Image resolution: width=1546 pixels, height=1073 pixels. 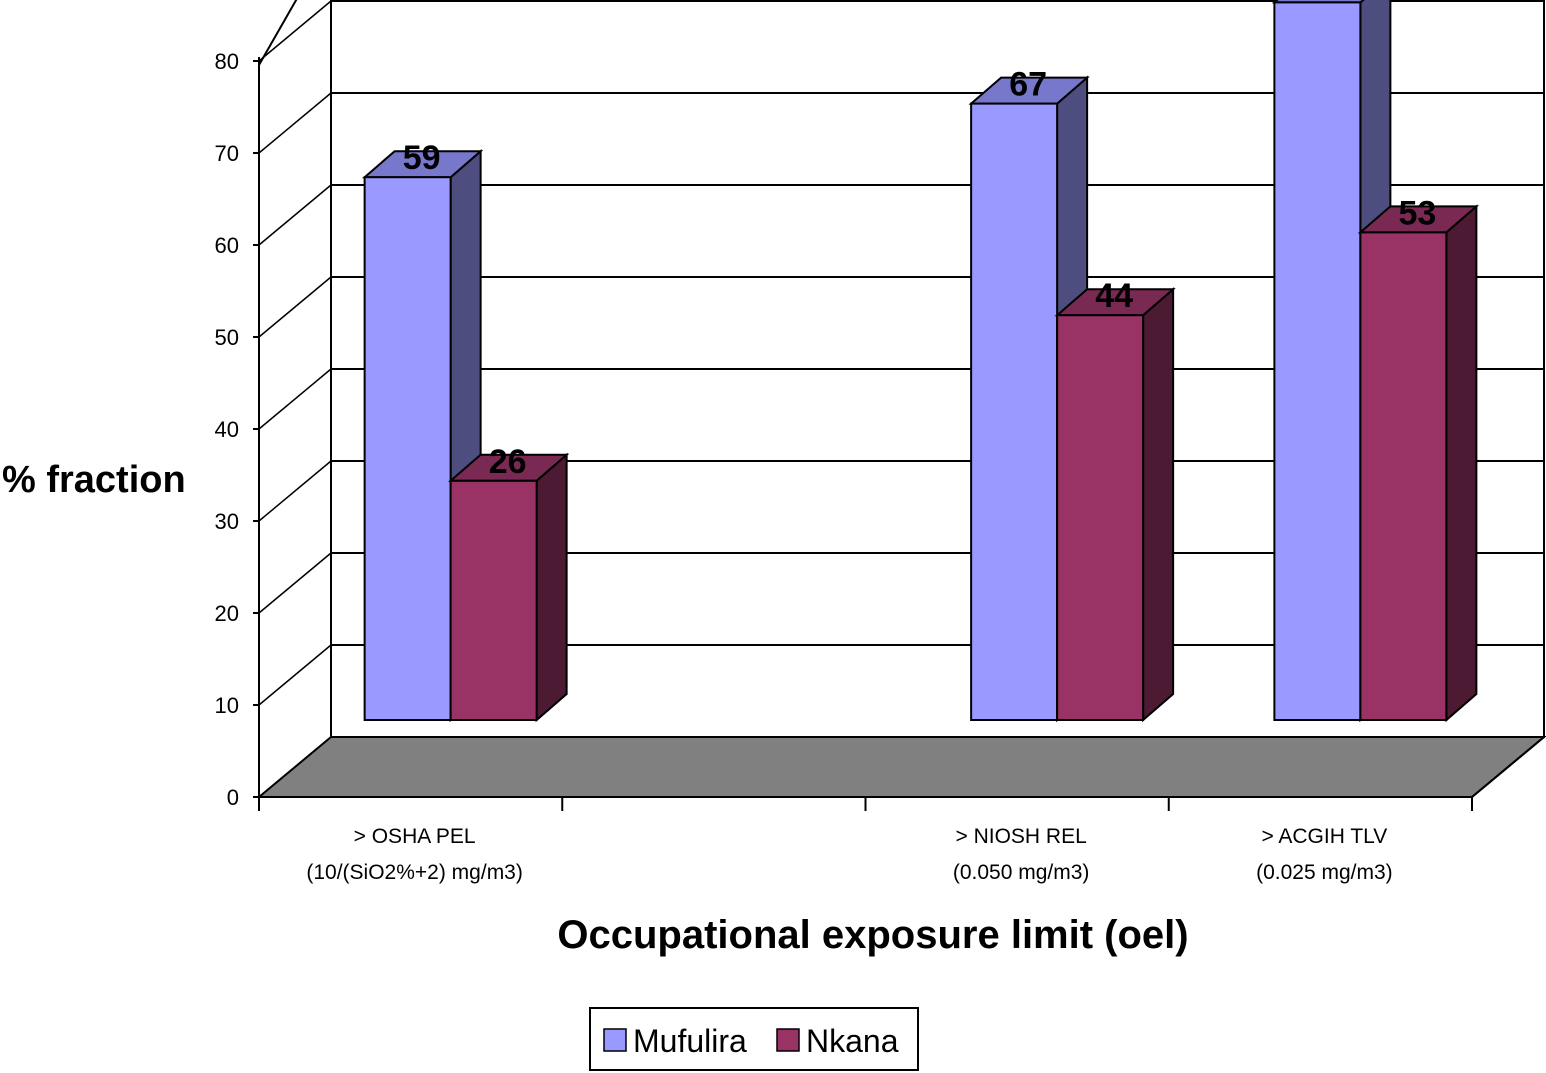 I want to click on legend-box, so click(x=754, y=1039).